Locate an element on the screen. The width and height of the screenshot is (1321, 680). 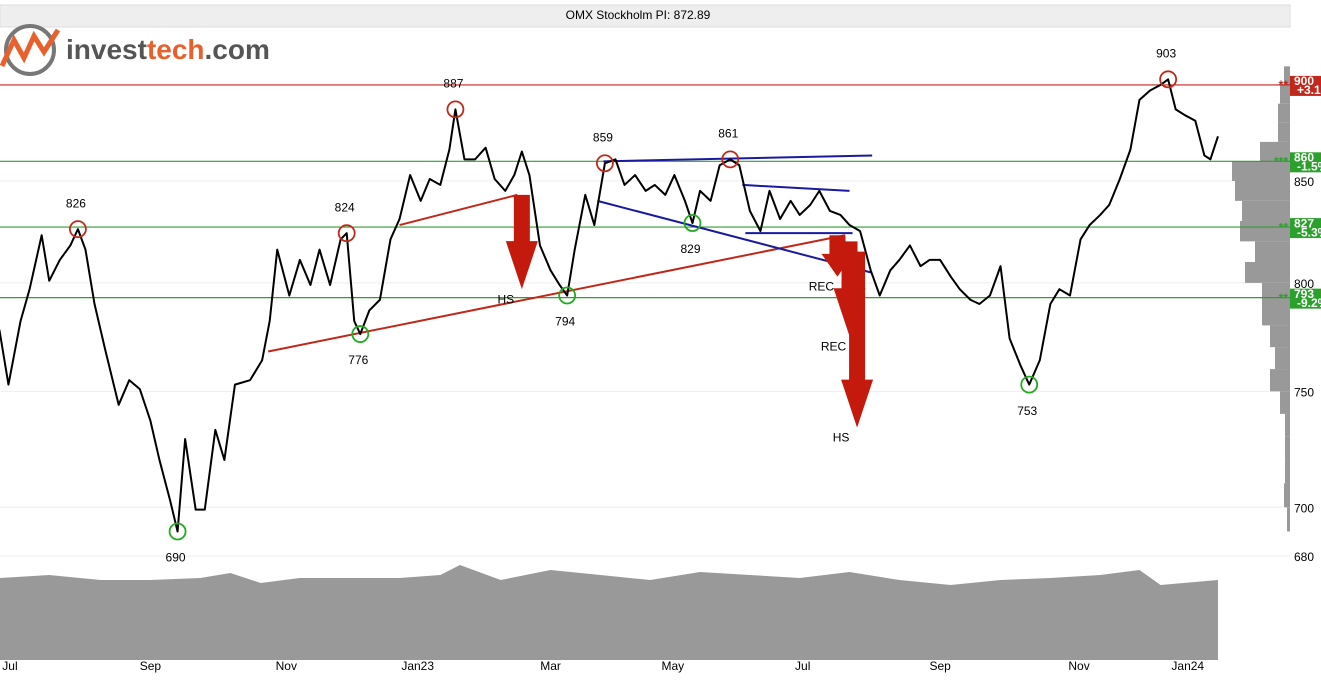
logo: investtech.com is located at coordinates (135, 50).